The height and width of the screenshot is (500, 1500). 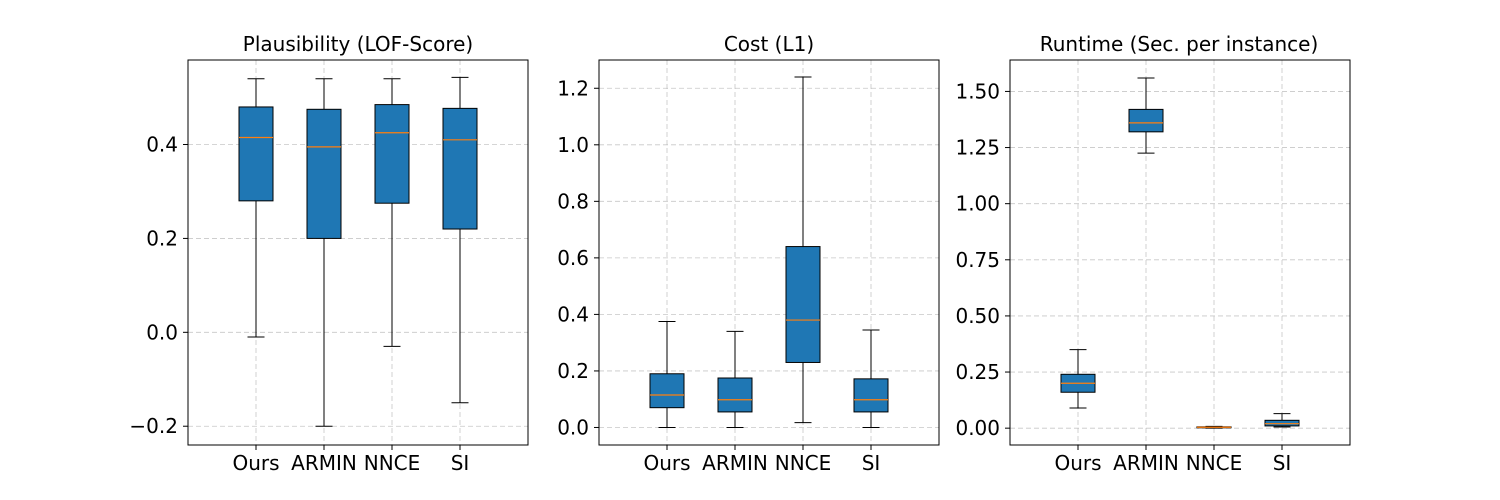 I want to click on runtime-ytick-label: 0.75, so click(x=977, y=260).